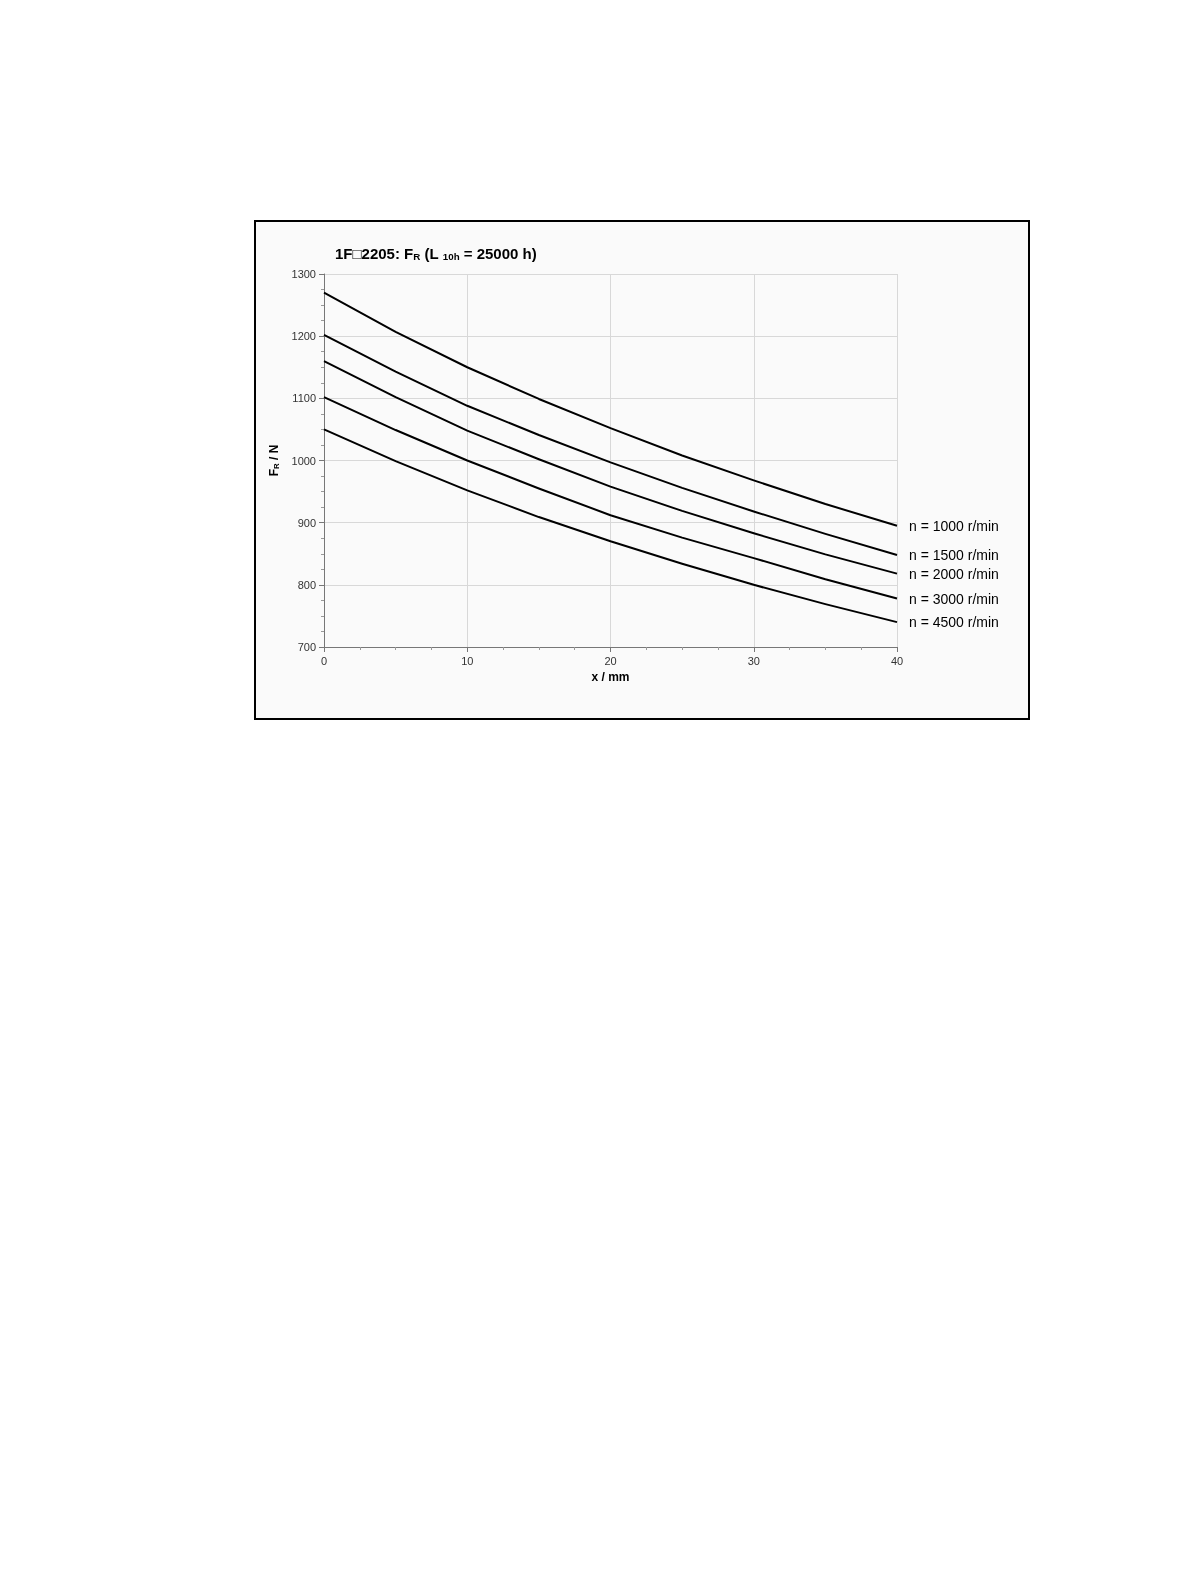 The width and height of the screenshot is (1191, 1587). Describe the element at coordinates (304, 398) in the screenshot. I see `y-tick-label: 1100` at that location.